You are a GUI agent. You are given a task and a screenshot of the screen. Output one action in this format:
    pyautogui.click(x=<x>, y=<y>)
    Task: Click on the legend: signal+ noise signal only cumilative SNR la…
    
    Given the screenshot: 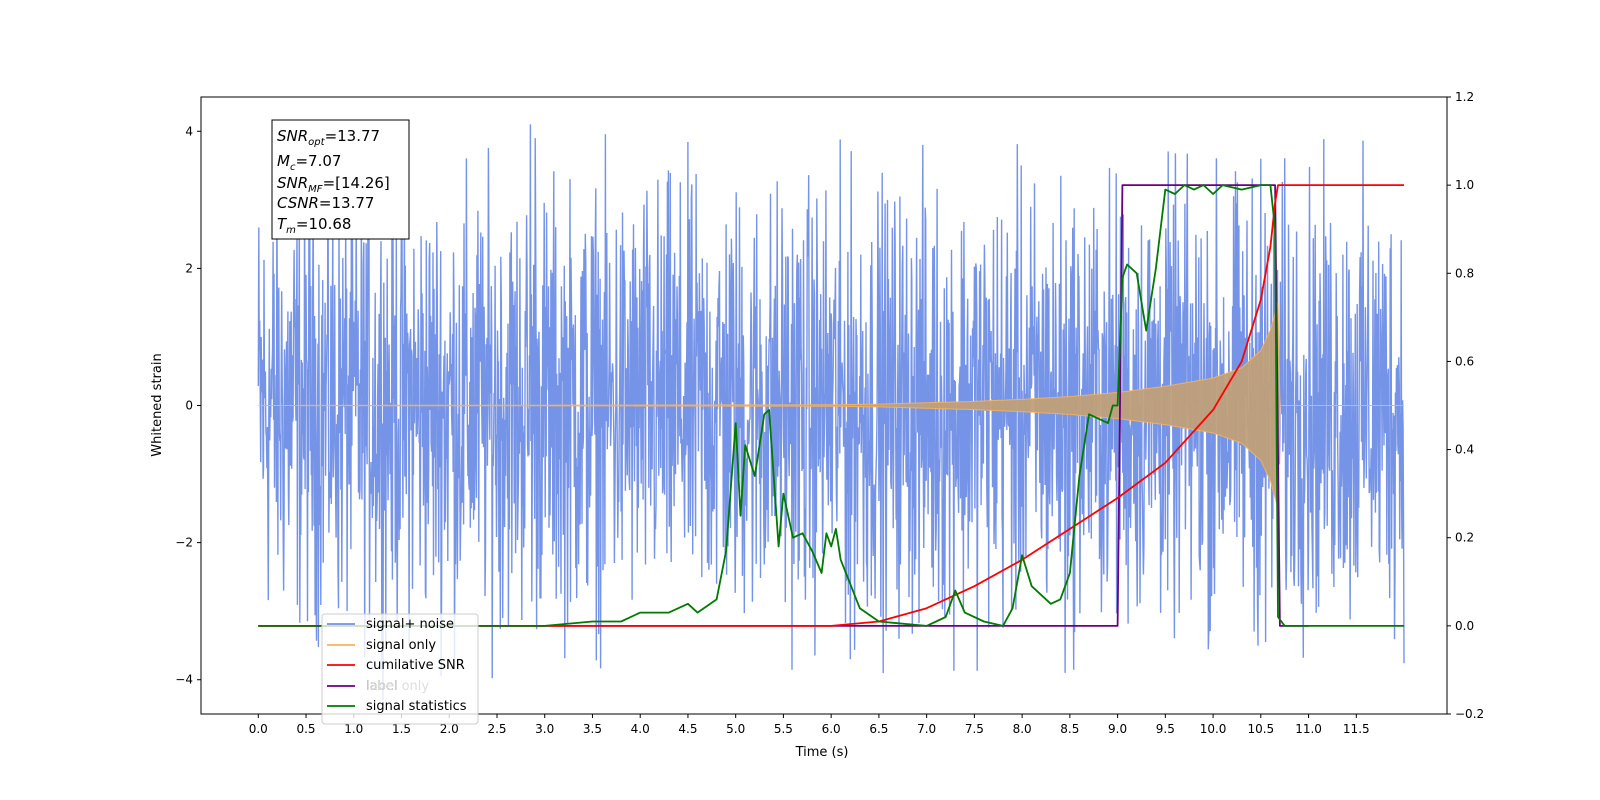 What is the action you would take?
    pyautogui.click(x=400, y=669)
    